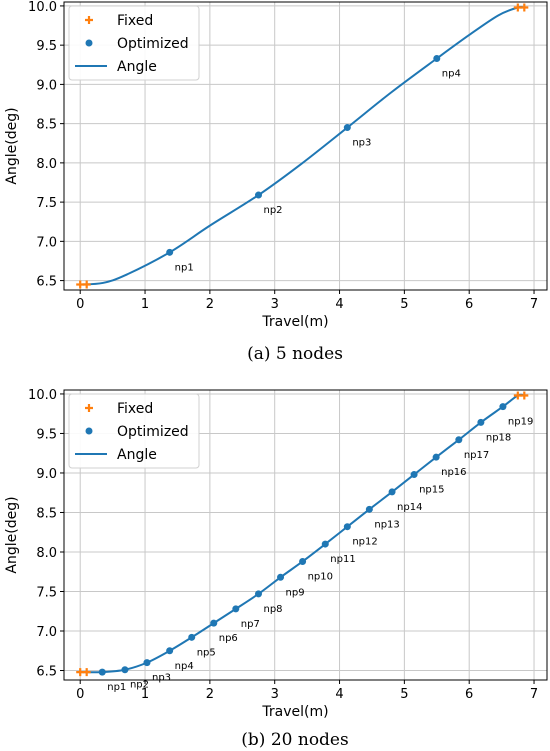  I want to click on node-label: np7, so click(250, 624).